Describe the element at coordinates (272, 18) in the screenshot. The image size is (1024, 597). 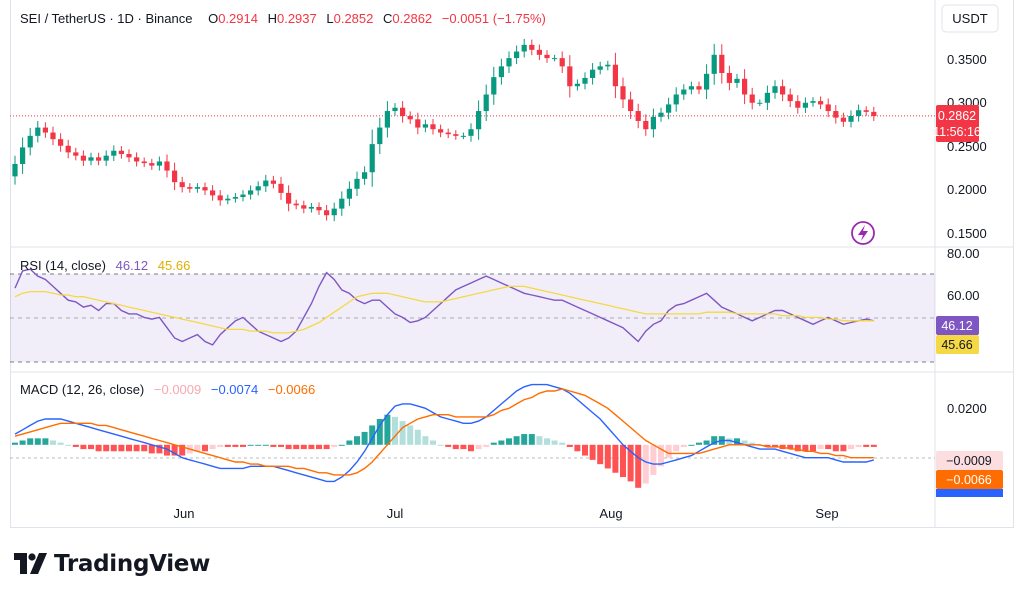
I see `legend-h-label: H` at that location.